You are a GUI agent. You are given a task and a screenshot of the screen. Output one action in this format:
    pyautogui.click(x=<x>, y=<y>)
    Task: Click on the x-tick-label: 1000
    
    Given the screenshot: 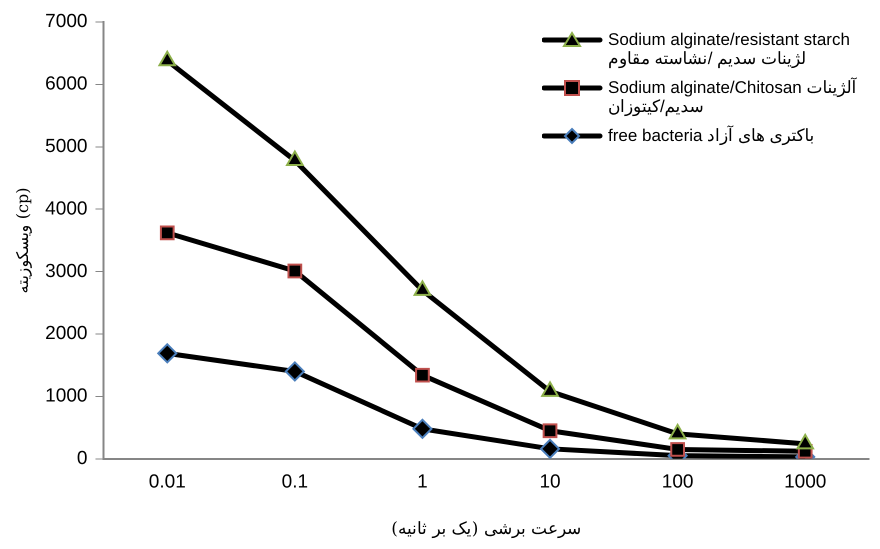 What is the action you would take?
    pyautogui.click(x=805, y=481)
    